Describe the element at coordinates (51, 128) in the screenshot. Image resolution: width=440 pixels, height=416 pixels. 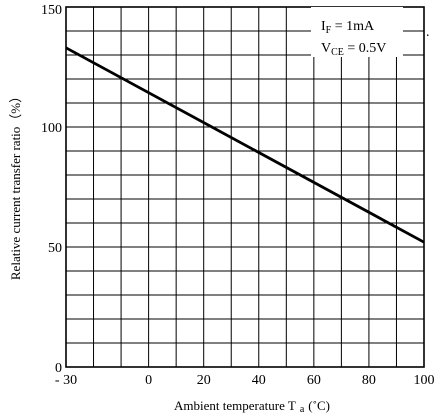
I see `y-tick-label: 100` at that location.